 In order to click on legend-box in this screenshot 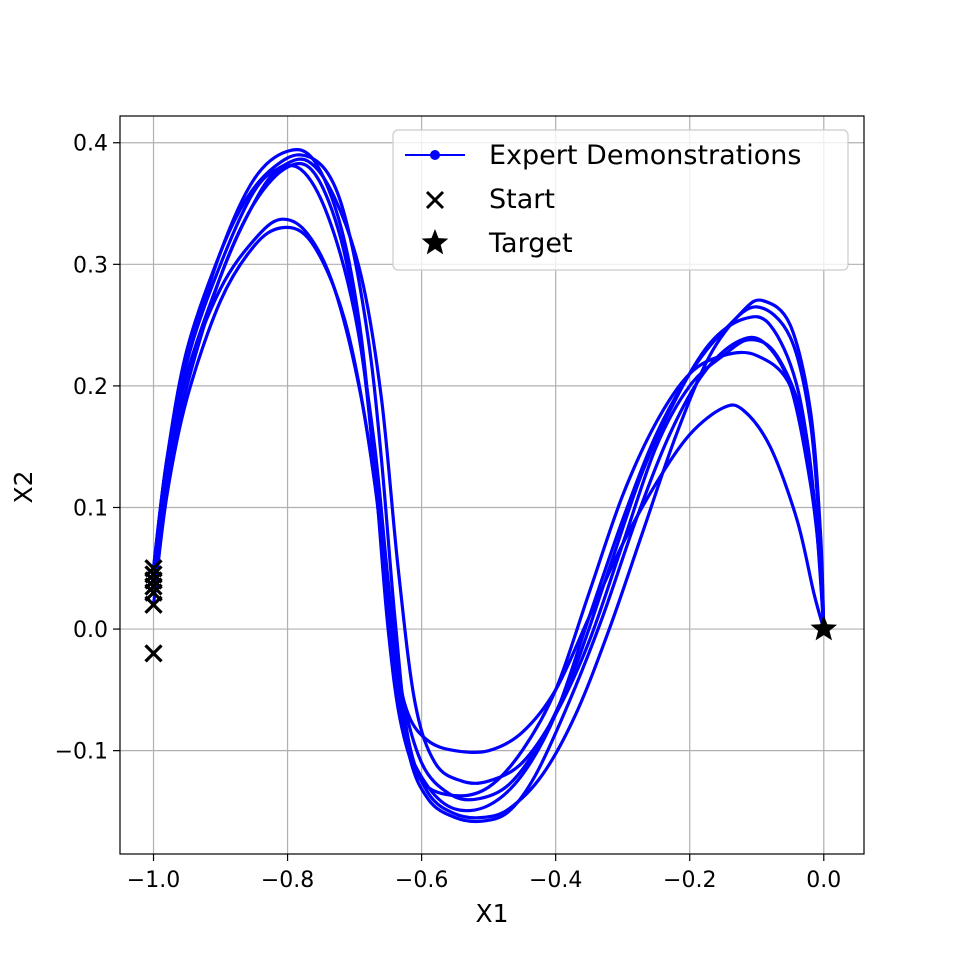, I will do `click(620, 200)`.